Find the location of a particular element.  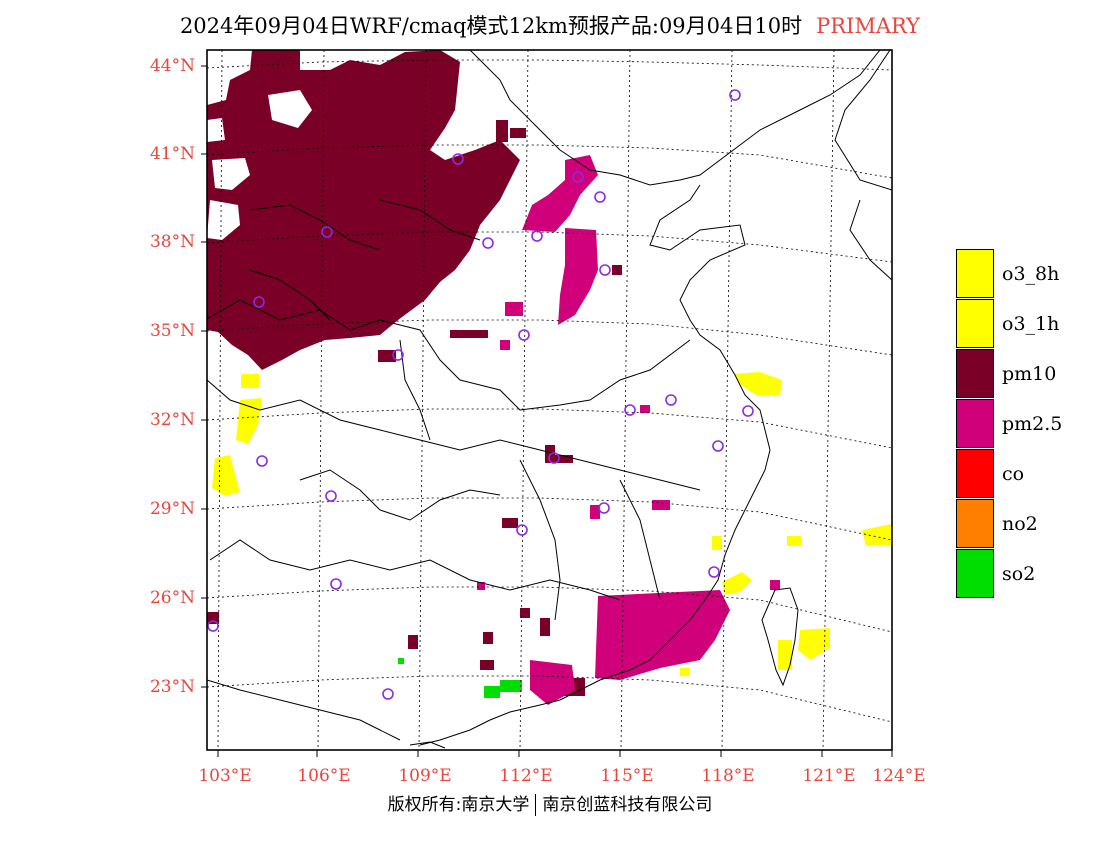

copyright-footer: 版权所有:南京大学 南京创蓝科技有限公司 is located at coordinates (550, 803).